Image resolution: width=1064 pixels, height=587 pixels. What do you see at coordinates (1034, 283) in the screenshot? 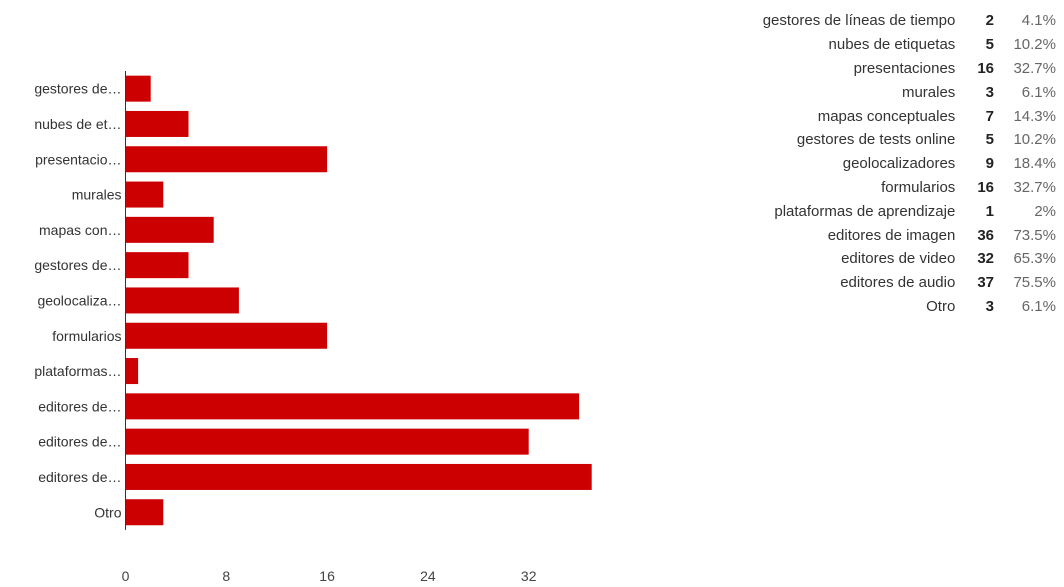
I see `summary-percent: 75.5%` at bounding box center [1034, 283].